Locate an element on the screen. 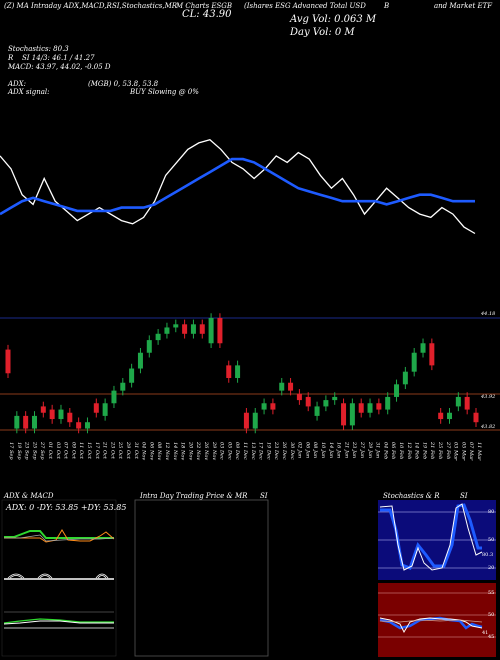 The image size is (500, 660). adx-green-line is located at coordinates (59, 534).